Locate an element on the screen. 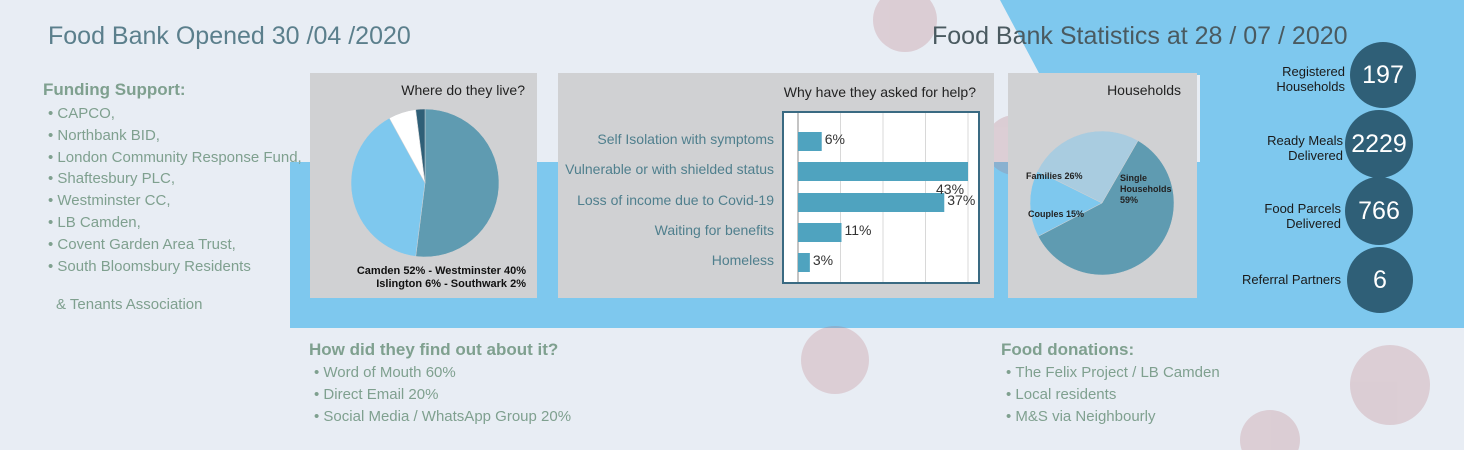  households-chart-title: Households is located at coordinates (1144, 90).